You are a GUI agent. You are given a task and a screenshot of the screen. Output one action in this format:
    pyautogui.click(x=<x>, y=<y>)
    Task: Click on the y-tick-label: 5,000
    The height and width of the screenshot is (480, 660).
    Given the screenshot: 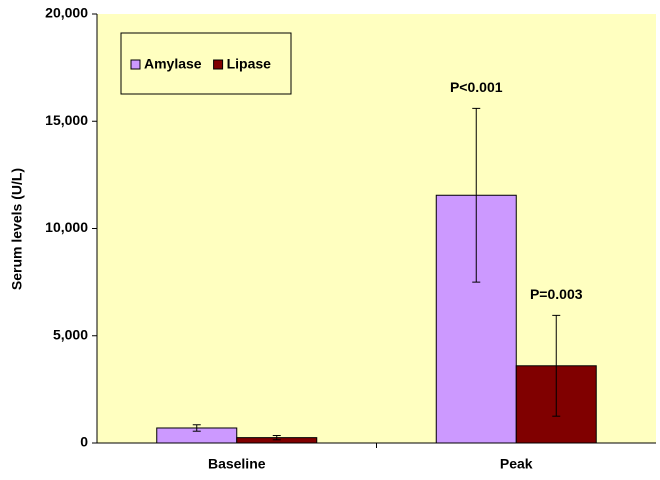 What is the action you would take?
    pyautogui.click(x=70, y=334)
    